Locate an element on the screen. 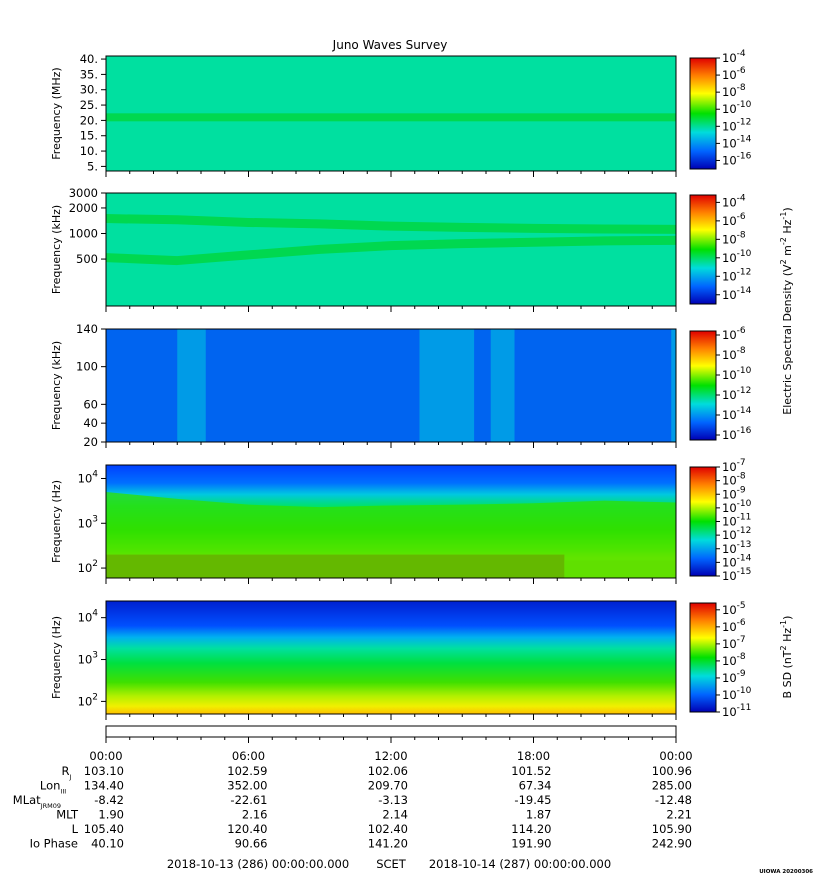 The image size is (815, 880). panel-3-cbar-tick-label: 10⁻¹² is located at coordinates (736, 394).